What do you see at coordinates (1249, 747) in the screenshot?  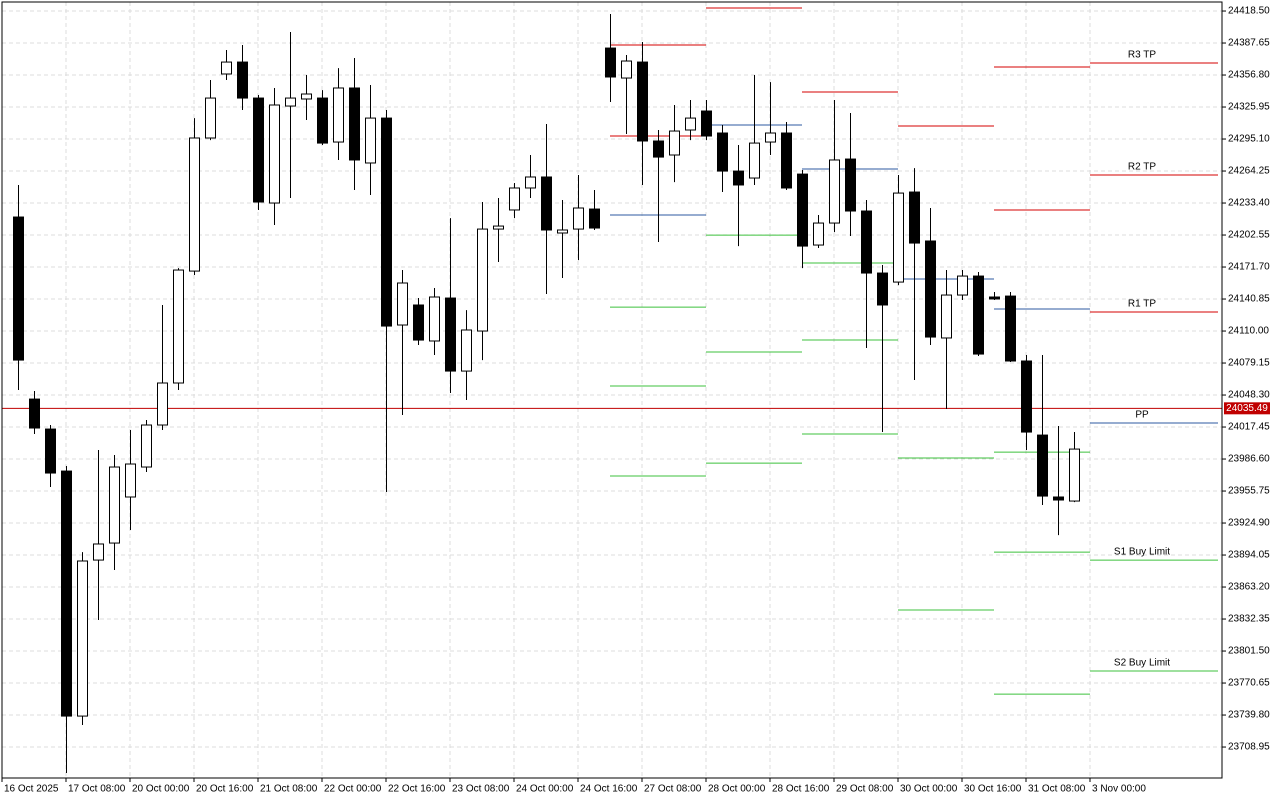 I see `y-tick-label: 23708.95` at bounding box center [1249, 747].